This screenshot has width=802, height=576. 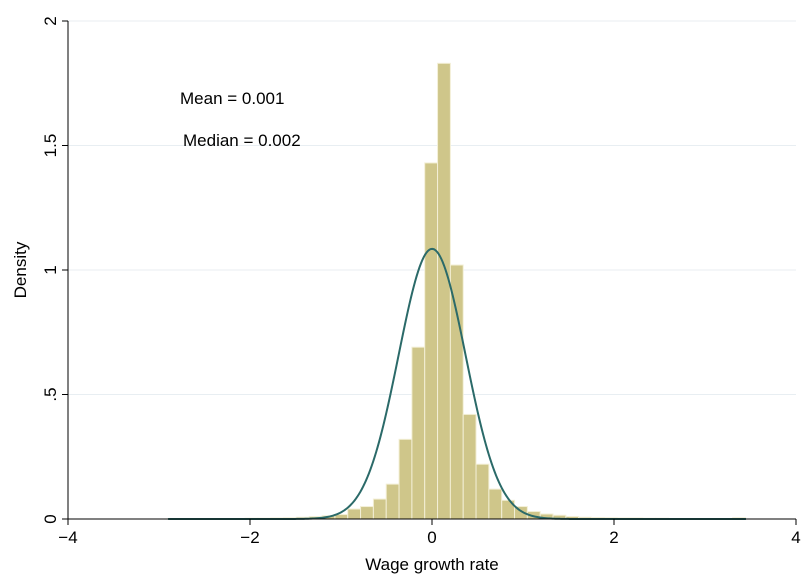 What do you see at coordinates (432, 564) in the screenshot?
I see `x-axis-title: Wage growth rate` at bounding box center [432, 564].